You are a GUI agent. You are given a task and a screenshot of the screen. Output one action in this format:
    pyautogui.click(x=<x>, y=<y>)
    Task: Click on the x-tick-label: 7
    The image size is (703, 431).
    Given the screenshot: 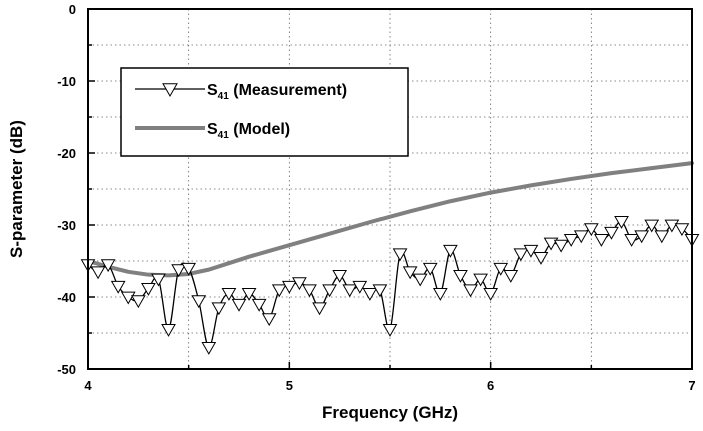 What is the action you would take?
    pyautogui.click(x=691, y=385)
    